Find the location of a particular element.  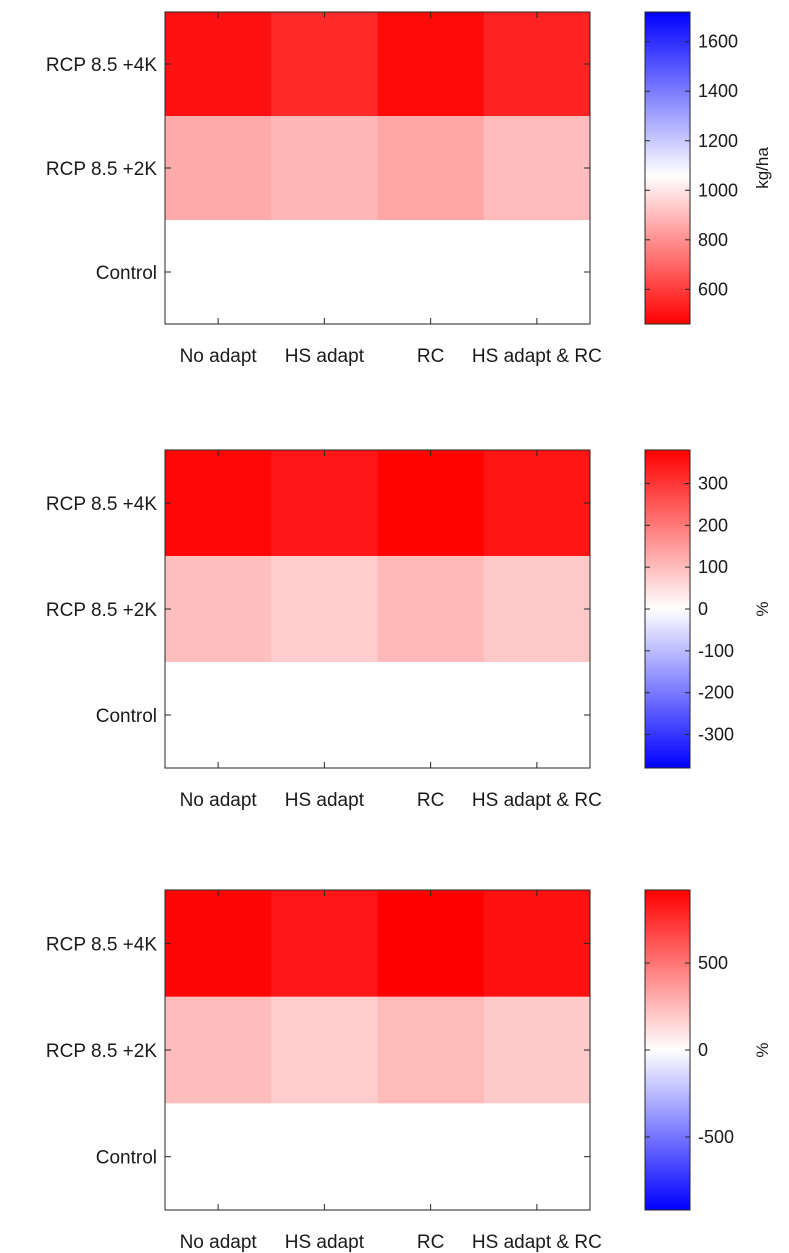

colorbar-frame is located at coordinates (667, 168).